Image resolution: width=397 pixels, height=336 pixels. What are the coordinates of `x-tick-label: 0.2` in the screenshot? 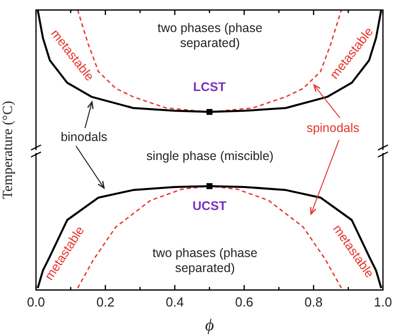 It's located at (105, 302).